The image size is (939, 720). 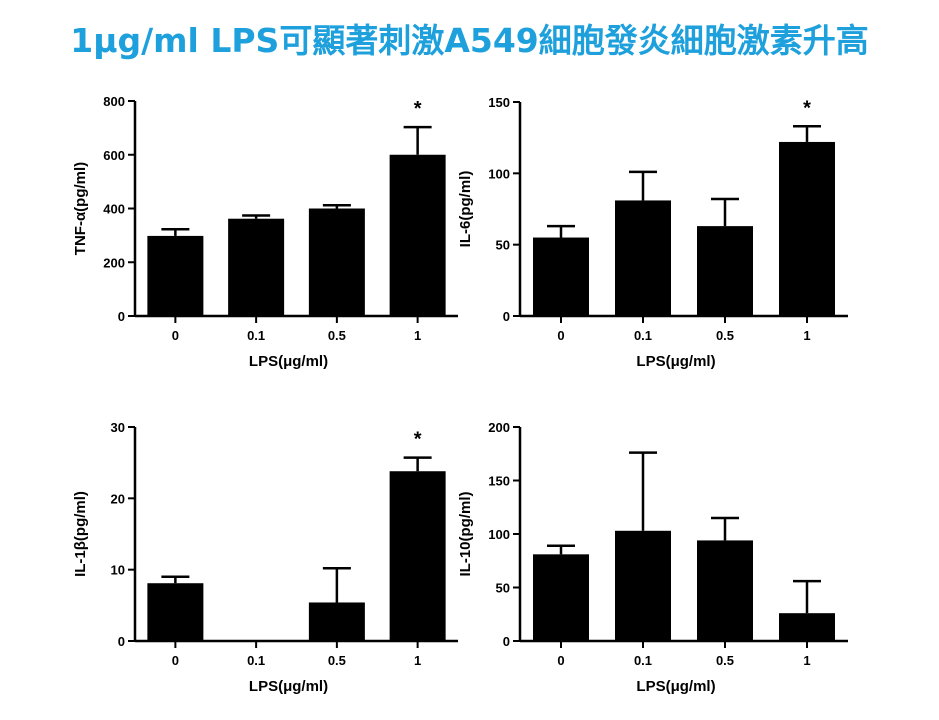 What do you see at coordinates (114, 155) in the screenshot?
I see `y-tick-label: 600` at bounding box center [114, 155].